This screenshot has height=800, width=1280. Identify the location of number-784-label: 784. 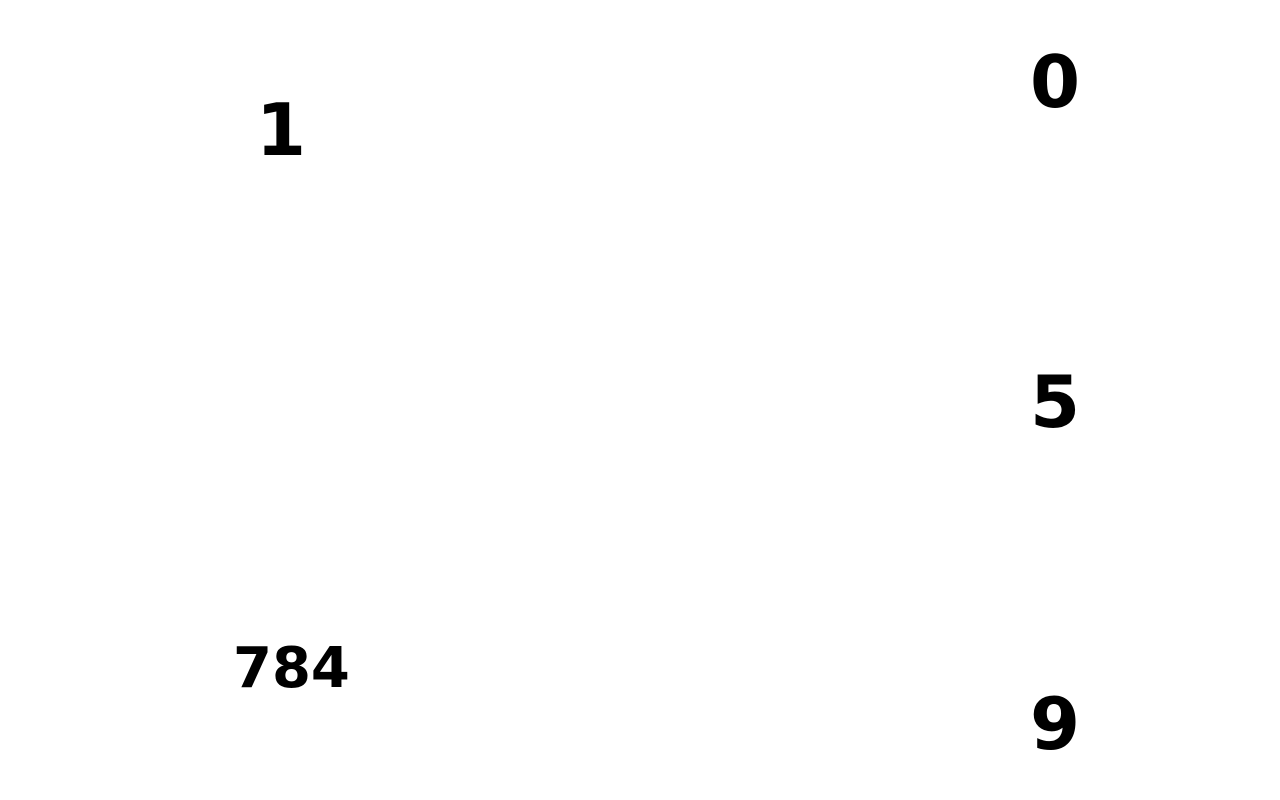
(291, 669).